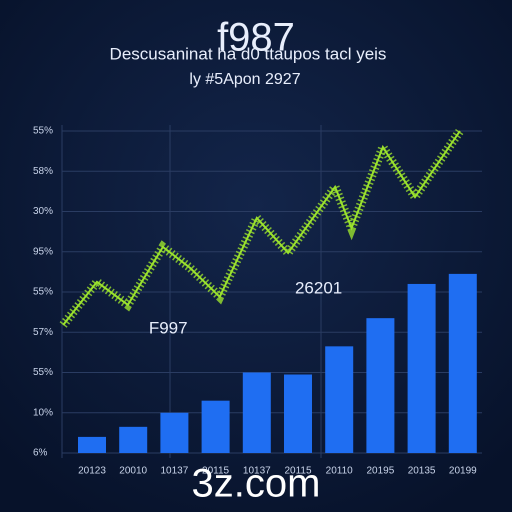  What do you see at coordinates (256, 38) in the screenshot?
I see `chart-title: f987` at bounding box center [256, 38].